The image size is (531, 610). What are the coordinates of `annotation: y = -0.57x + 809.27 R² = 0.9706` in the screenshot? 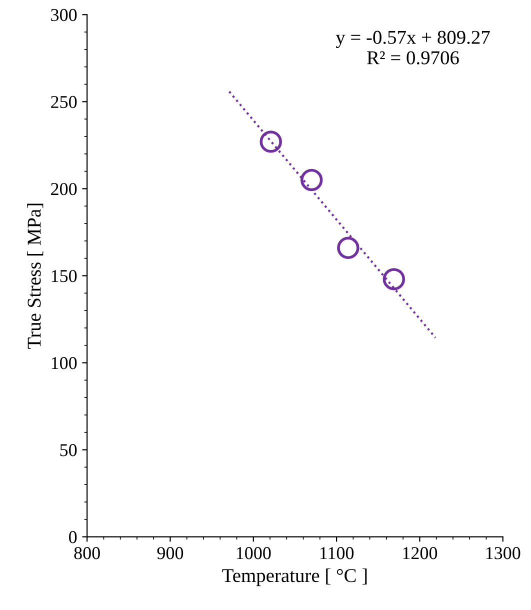 It's located at (413, 47).